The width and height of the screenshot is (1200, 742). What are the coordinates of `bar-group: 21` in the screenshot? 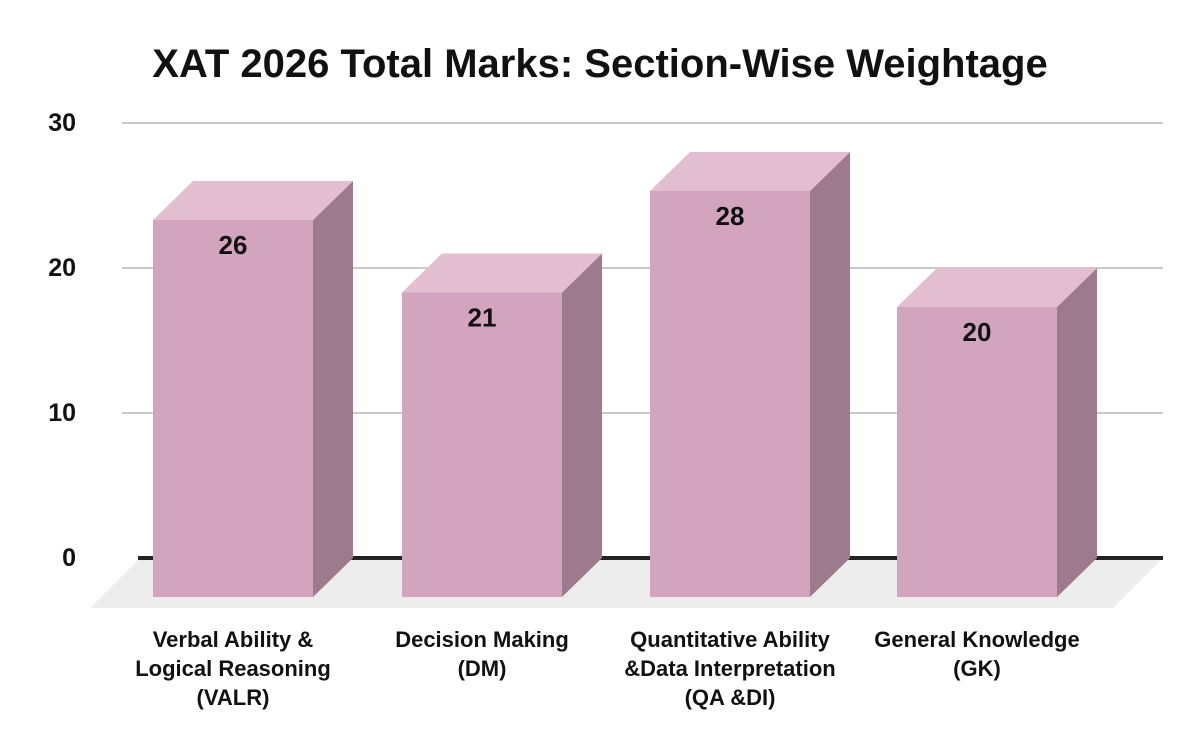 It's located at (502, 425).